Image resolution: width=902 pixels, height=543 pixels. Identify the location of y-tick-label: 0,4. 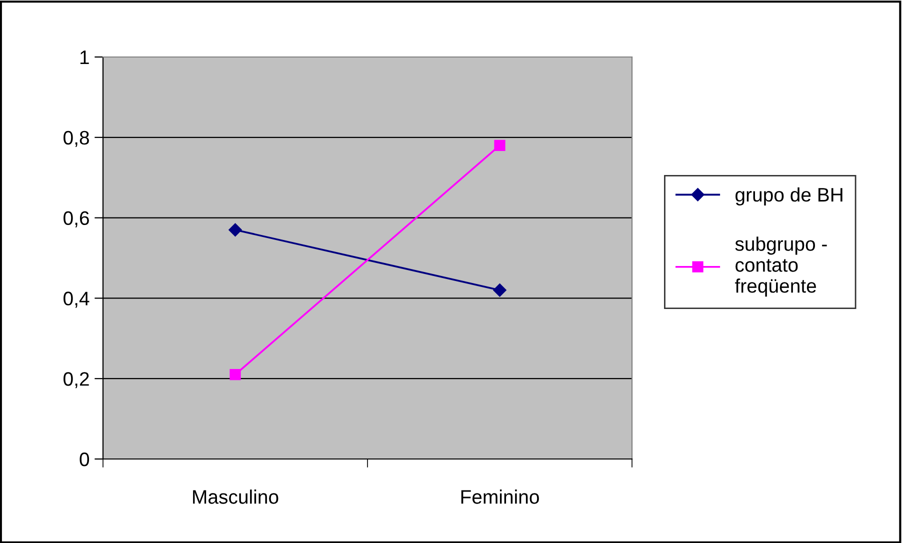
(77, 300).